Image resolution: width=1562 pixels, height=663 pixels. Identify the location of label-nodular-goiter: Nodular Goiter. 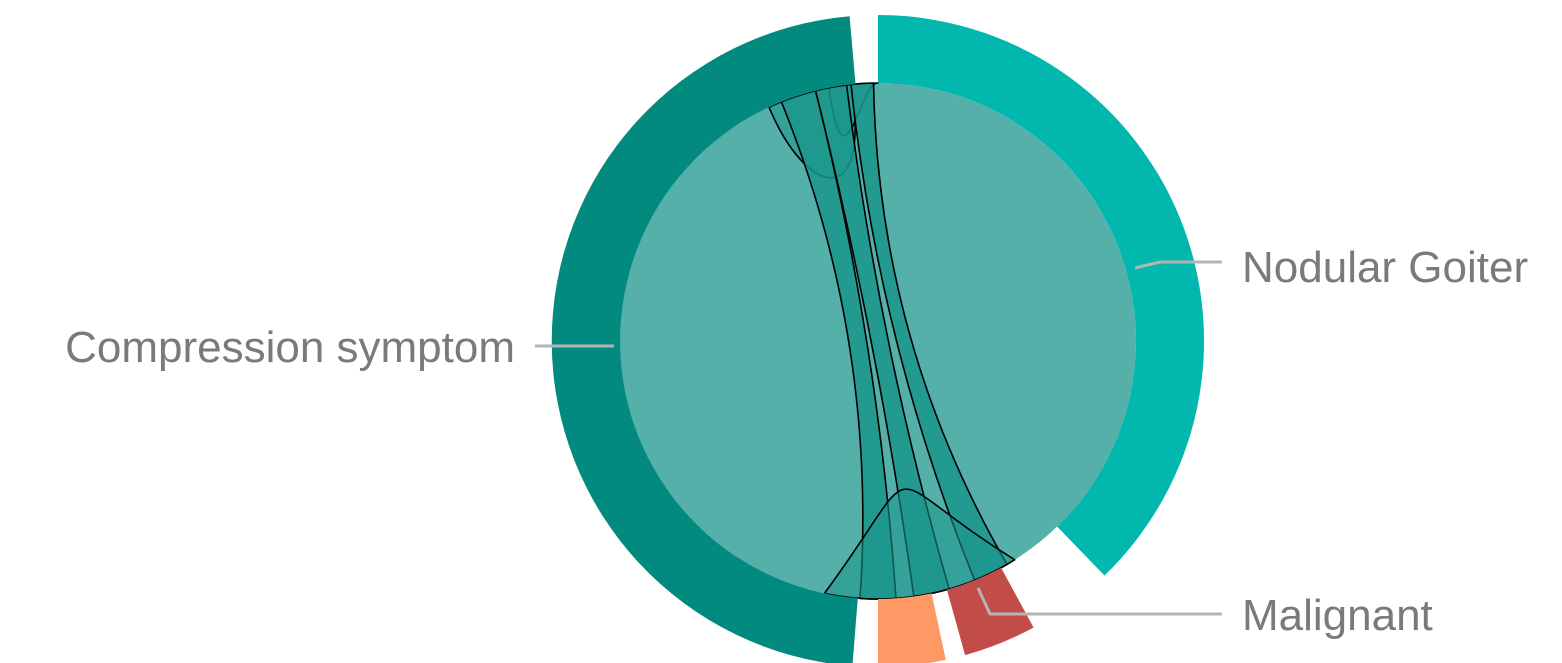
(1385, 267).